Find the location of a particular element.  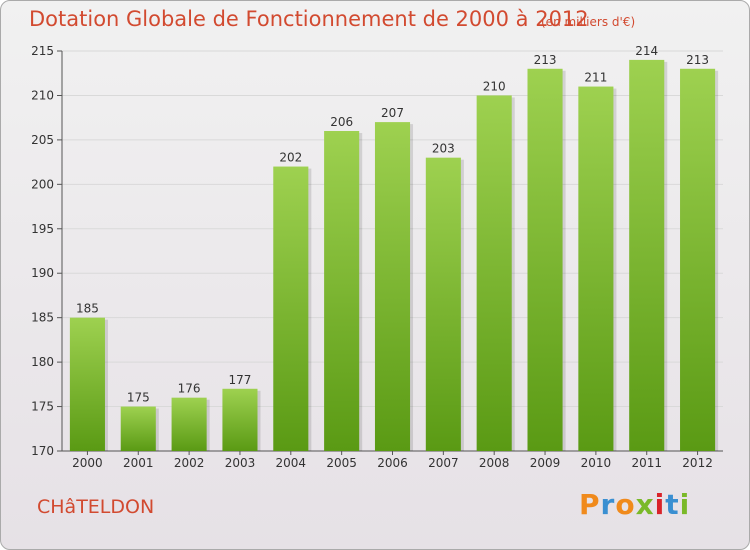

y-tick-label: 175 is located at coordinates (42, 407).